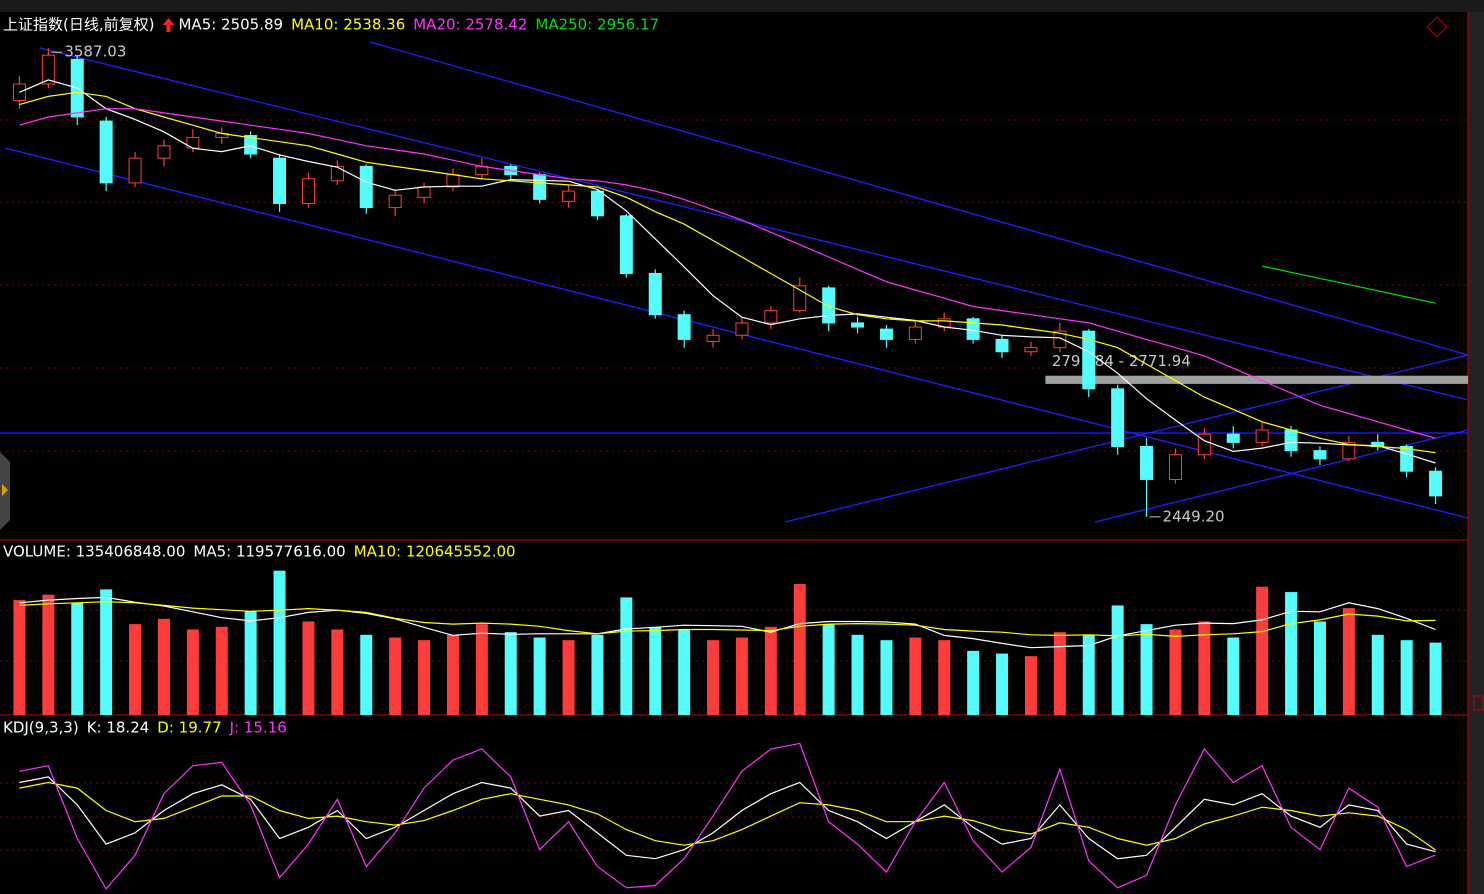 The width and height of the screenshot is (1484, 894). Describe the element at coordinates (94, 552) in the screenshot. I see `panel-title: VOLUME: 135406848.00` at that location.